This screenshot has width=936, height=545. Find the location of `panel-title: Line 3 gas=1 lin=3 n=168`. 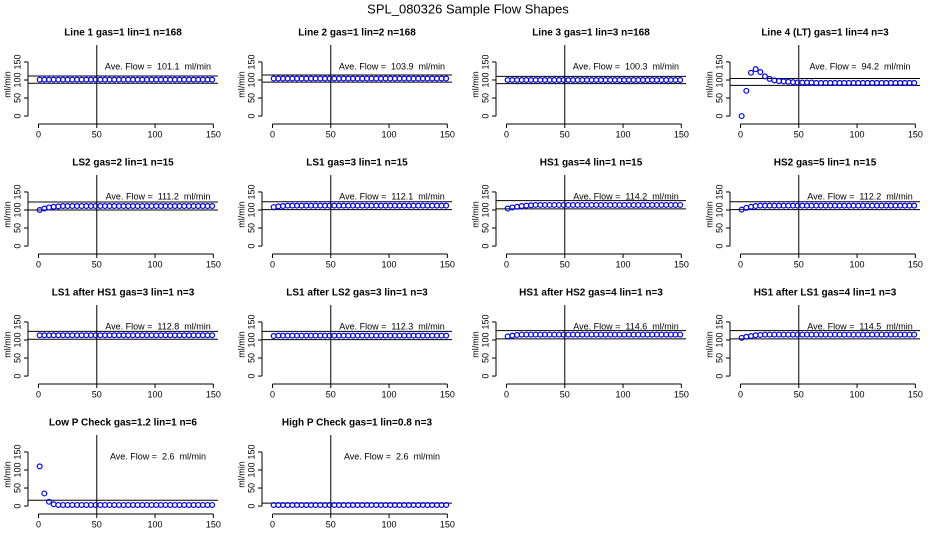

panel-title: Line 3 gas=1 lin=3 n=168 is located at coordinates (591, 33).